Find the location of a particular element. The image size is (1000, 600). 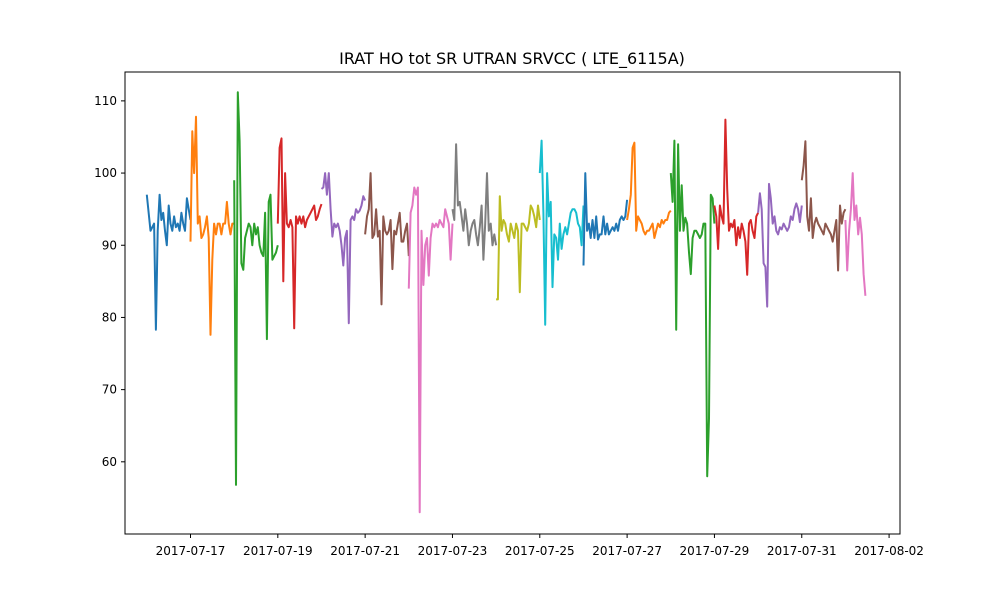

y-tick-label: 100 is located at coordinates (105, 173).